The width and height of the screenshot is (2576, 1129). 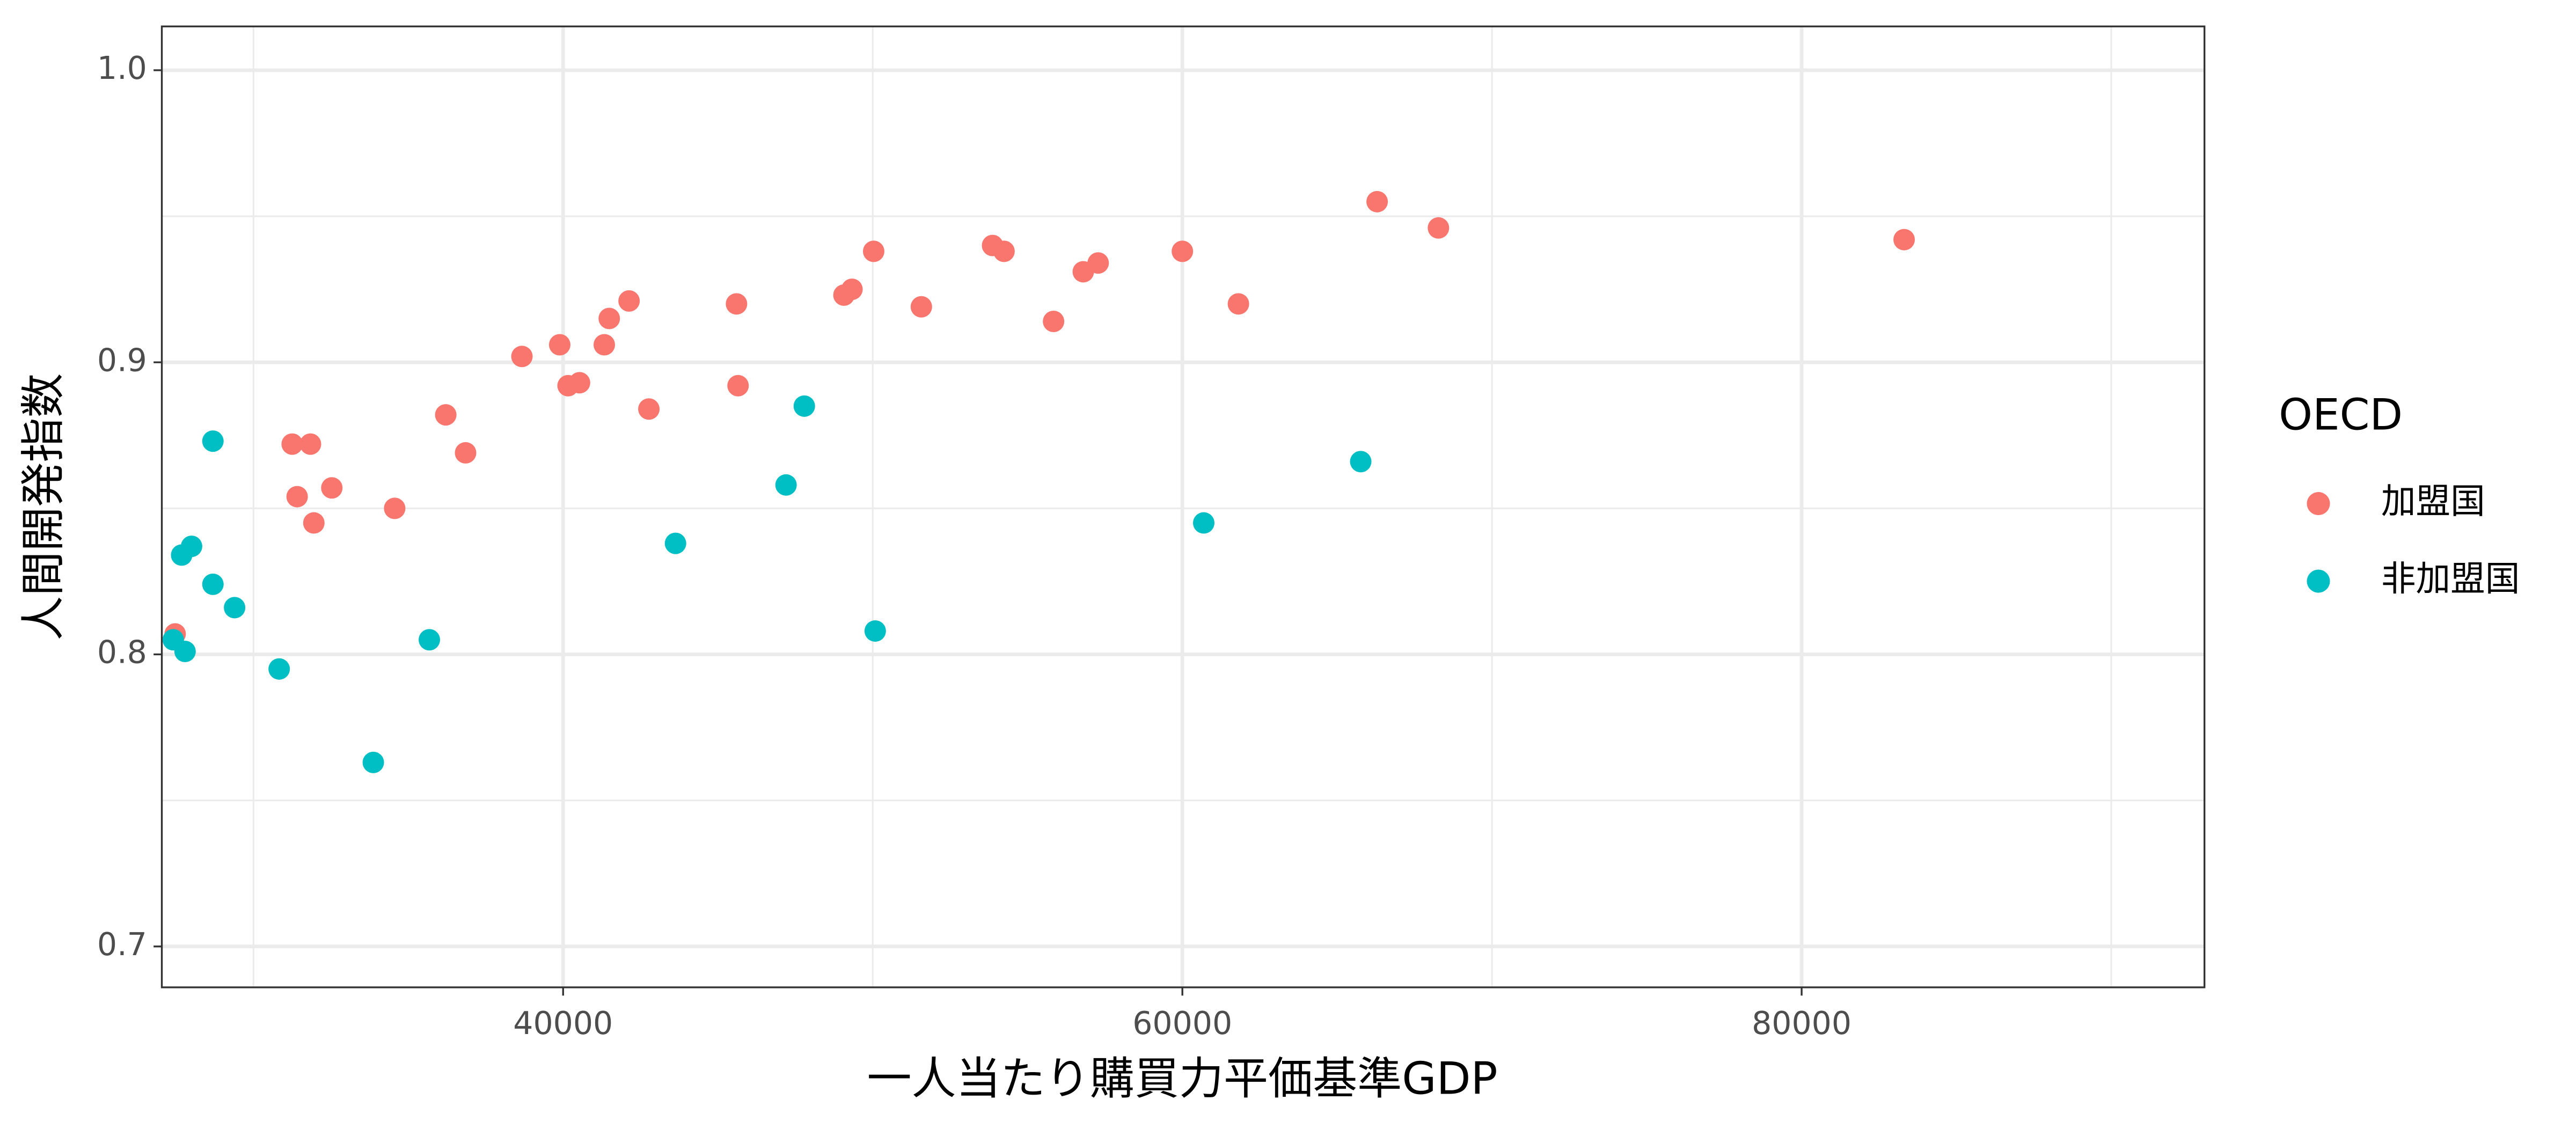 I want to click on y-tick-label: 1.0, so click(x=122, y=68).